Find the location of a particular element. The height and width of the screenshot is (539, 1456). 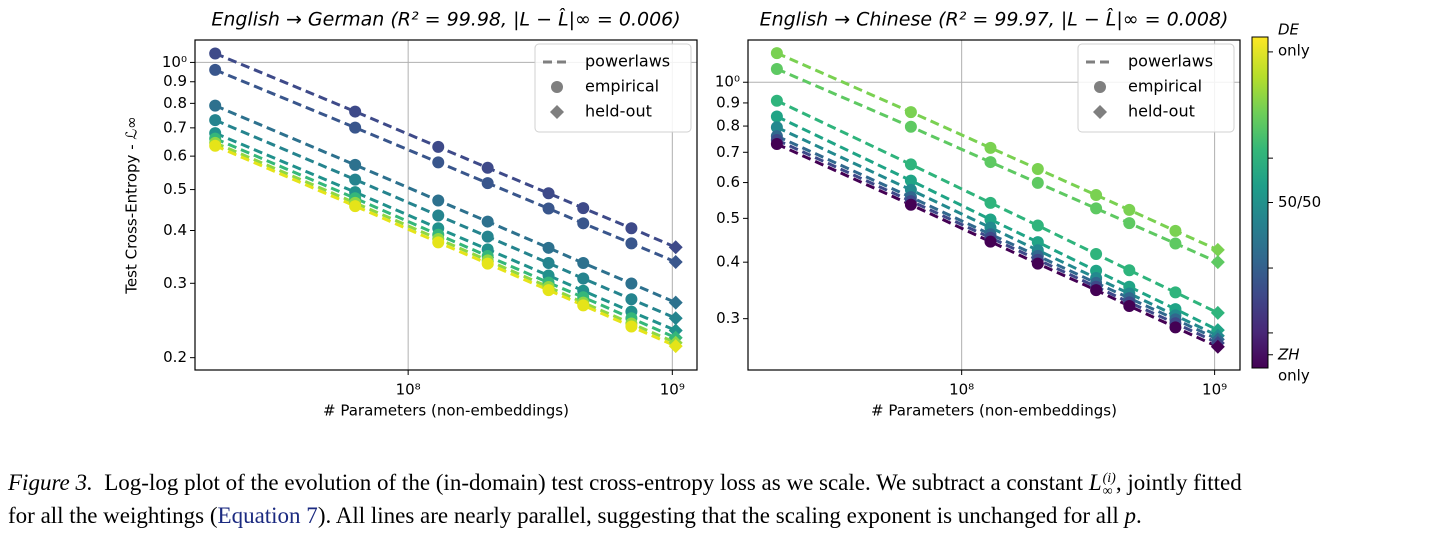

y-tick-label: 0.2 is located at coordinates (175, 357).